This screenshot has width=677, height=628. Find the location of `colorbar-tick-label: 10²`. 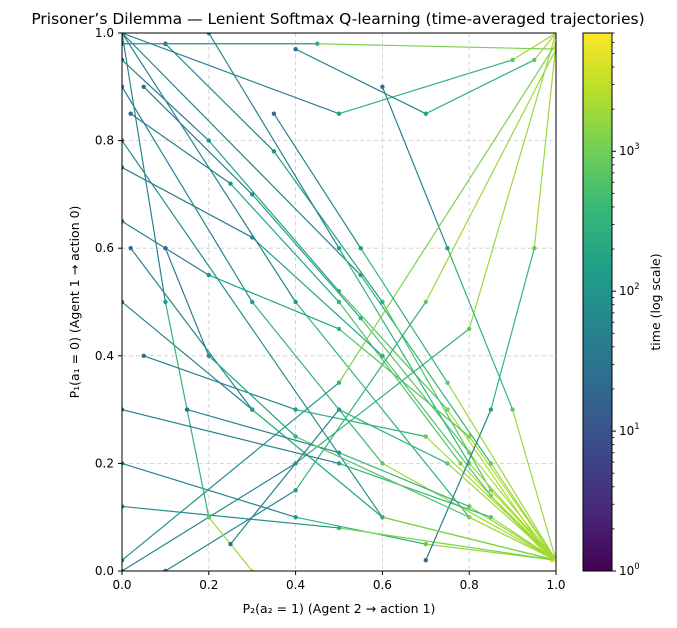

colorbar-tick-label: 10² is located at coordinates (629, 290).